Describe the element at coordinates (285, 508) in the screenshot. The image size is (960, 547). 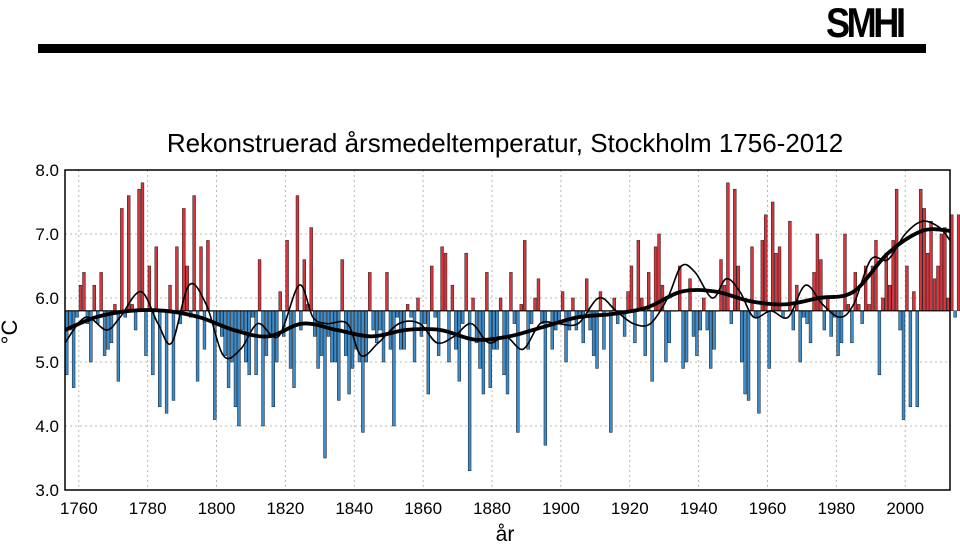
I see `x-tick-label-1820: 1820` at that location.